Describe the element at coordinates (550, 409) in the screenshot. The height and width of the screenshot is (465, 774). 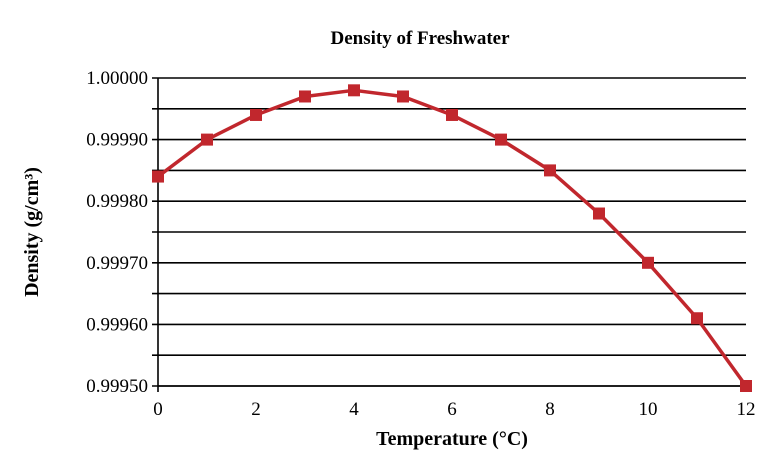
I see `x-tick-label: 8` at that location.